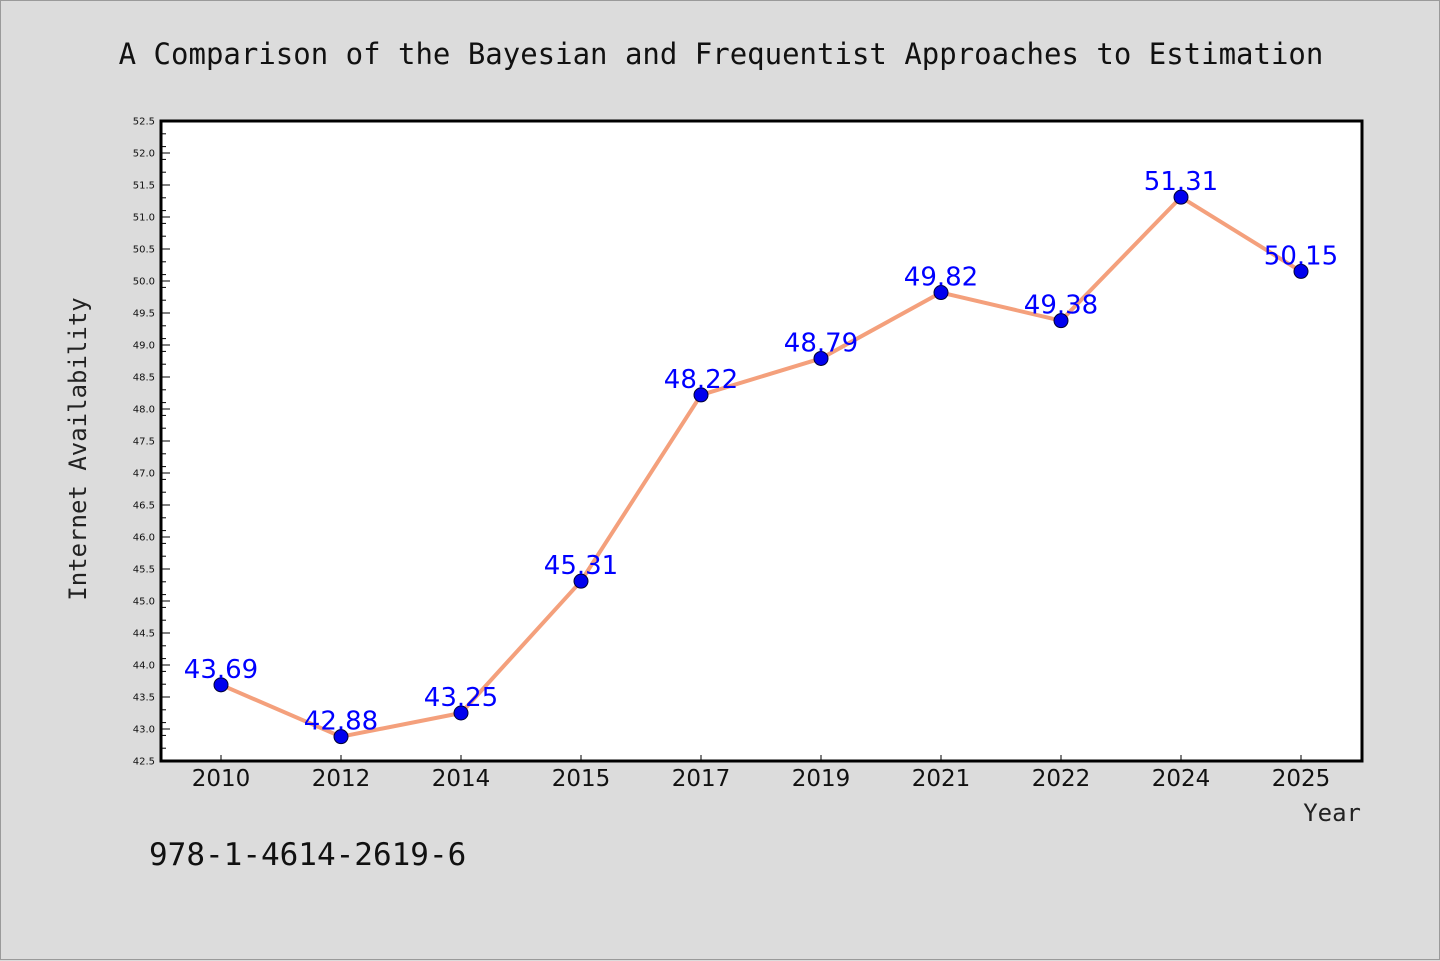 This screenshot has width=1440, height=961. Describe the element at coordinates (821, 779) in the screenshot. I see `x-tick-label: 2019` at that location.